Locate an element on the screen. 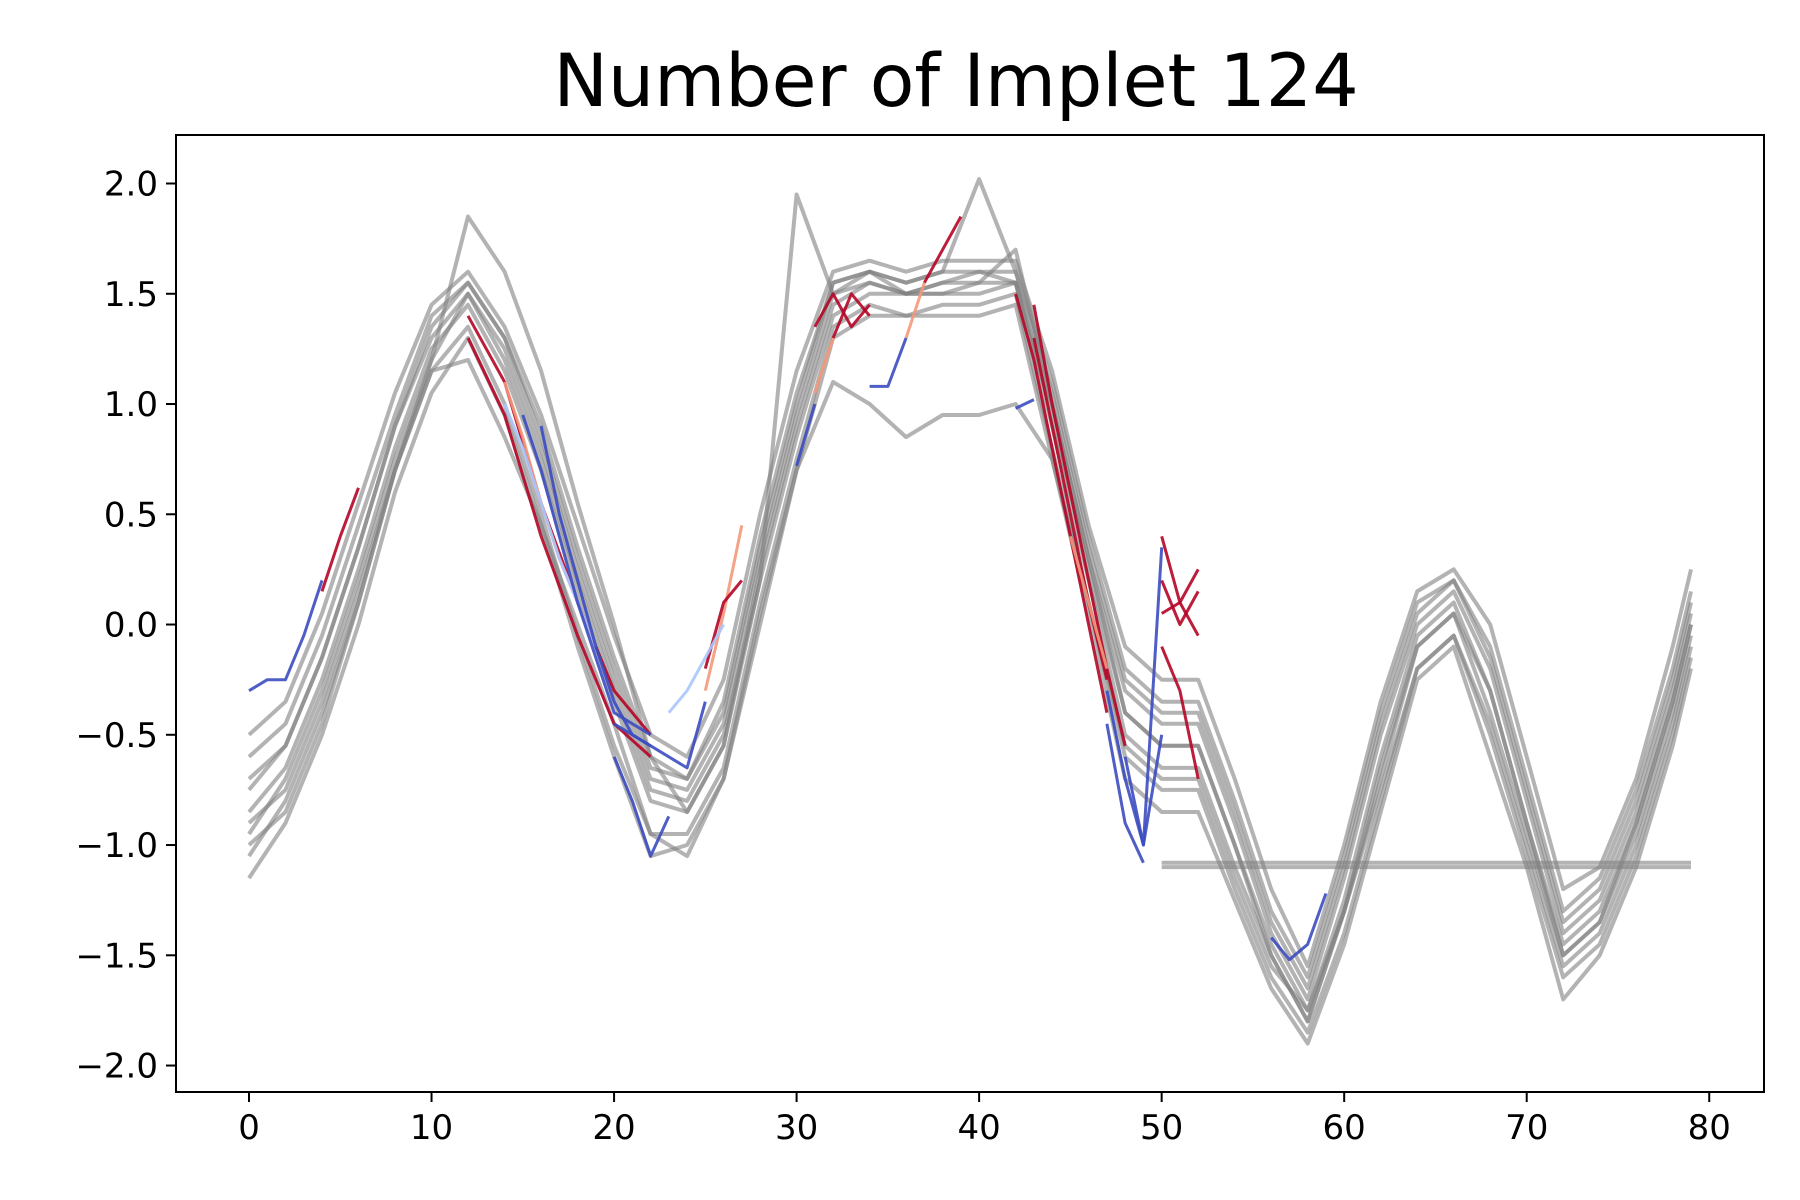 The height and width of the screenshot is (1200, 1800). y-axis: 2.0 1.5 1.0 0.5 0.0 −0.5 −1.0 −1.5 −2.0 is located at coordinates (125, 626).